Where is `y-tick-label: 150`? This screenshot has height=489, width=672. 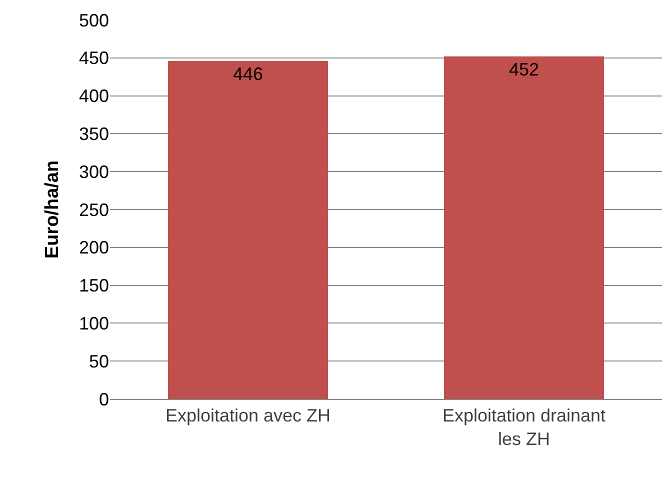 y-tick-label: 150 is located at coordinates (93, 286).